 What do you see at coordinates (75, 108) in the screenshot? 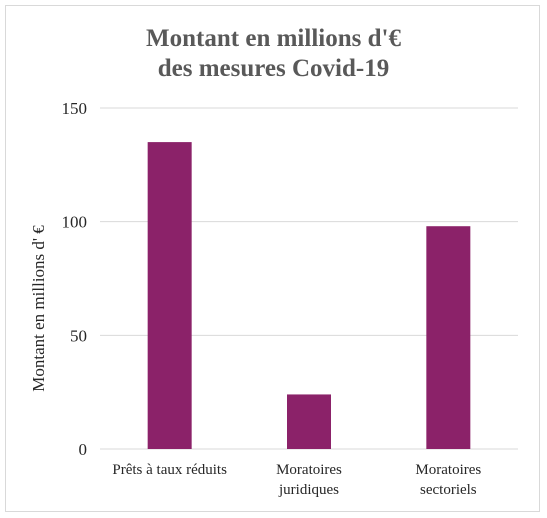
I see `y-tick-label: 150` at bounding box center [75, 108].